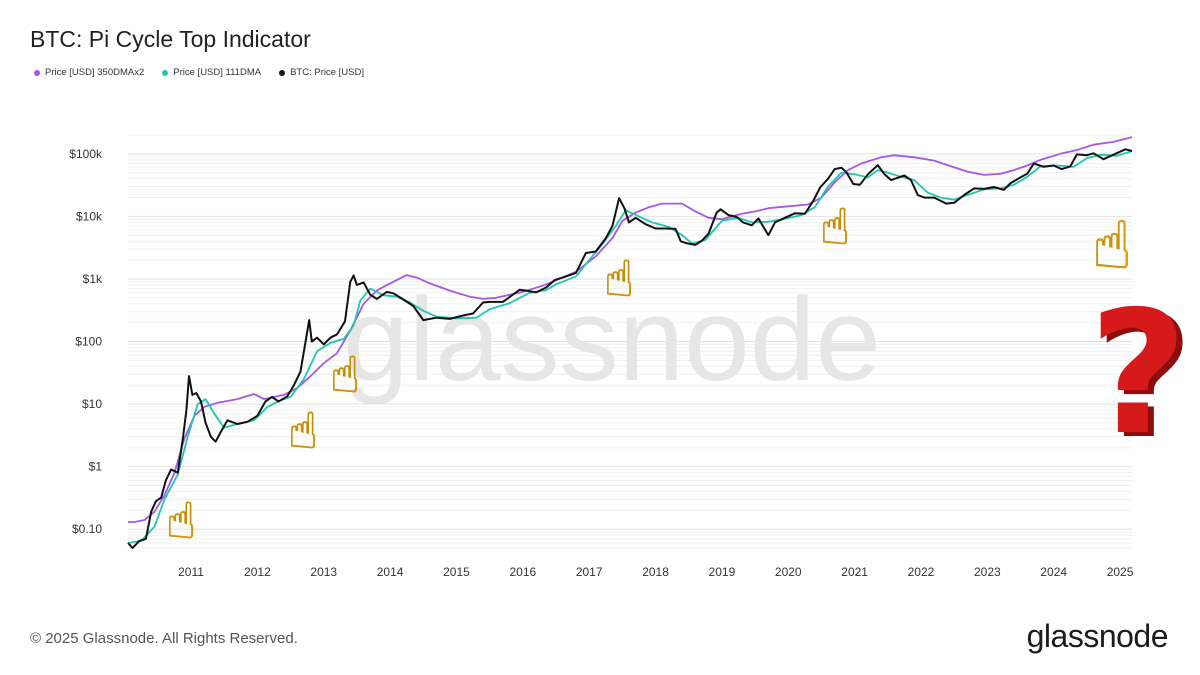  I want to click on x-tick-label: 2023, so click(987, 572).